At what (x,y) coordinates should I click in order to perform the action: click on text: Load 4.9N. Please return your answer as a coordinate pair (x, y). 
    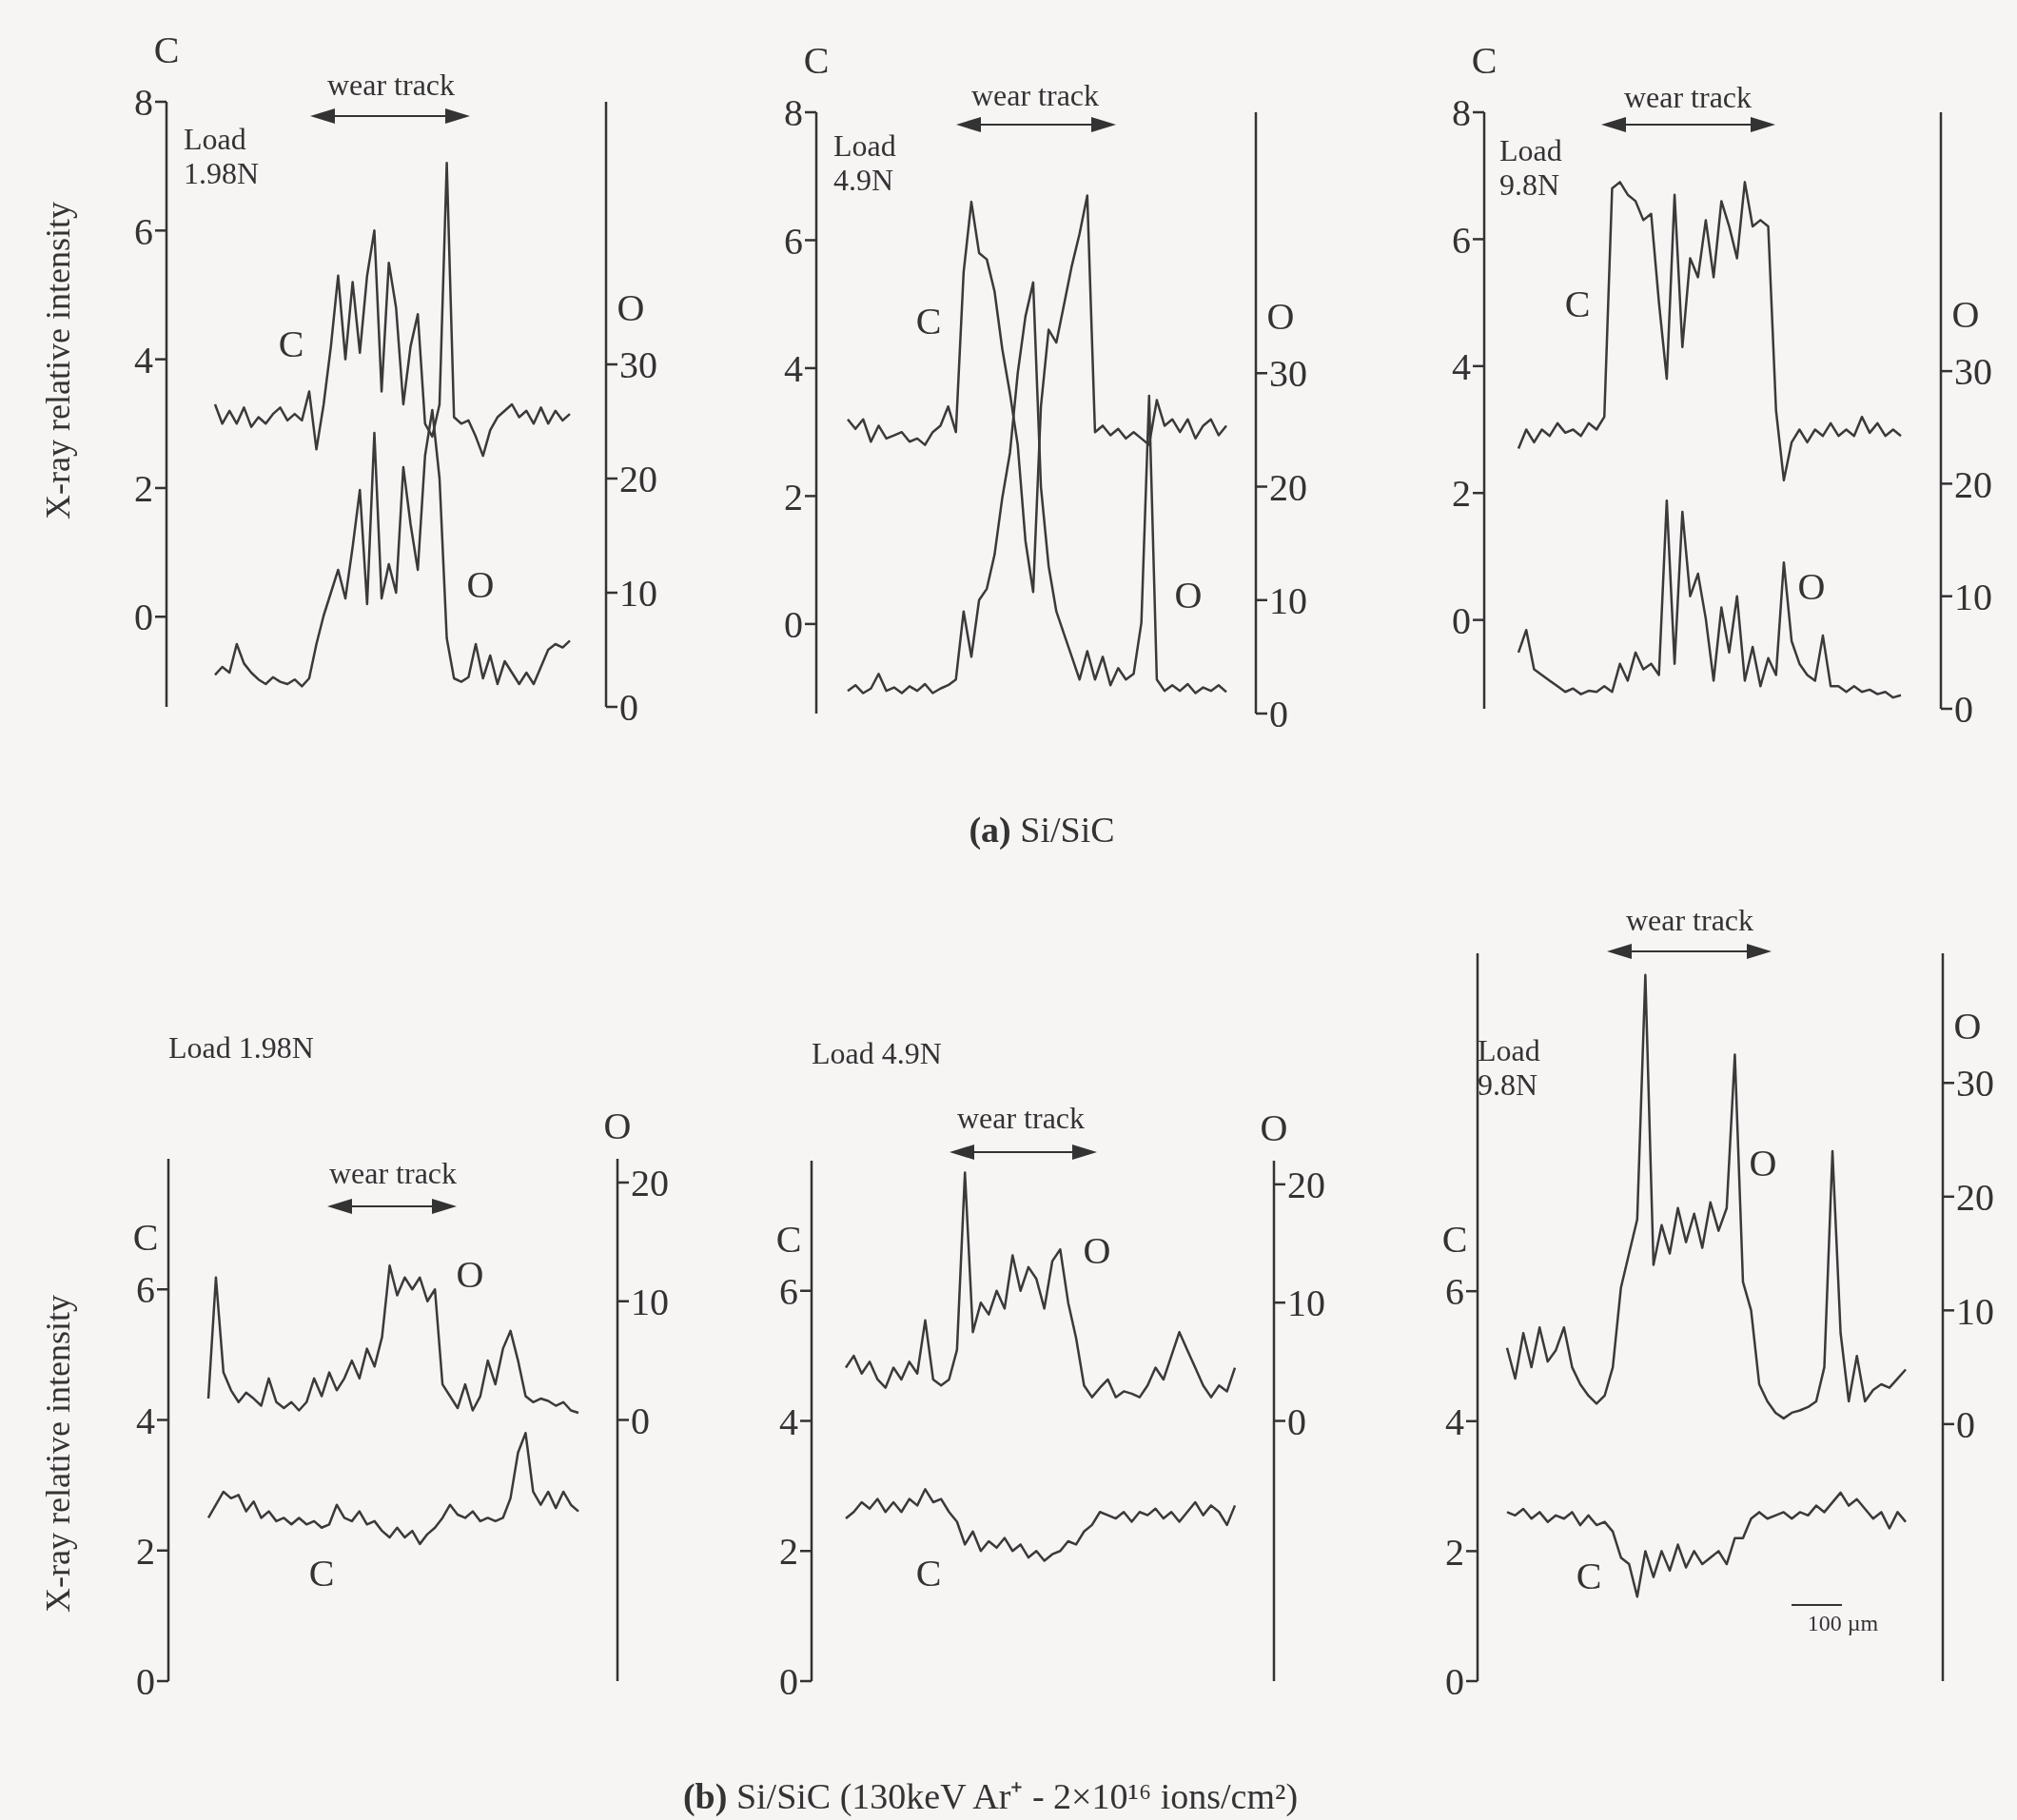
    Looking at the image, I should click on (877, 1053).